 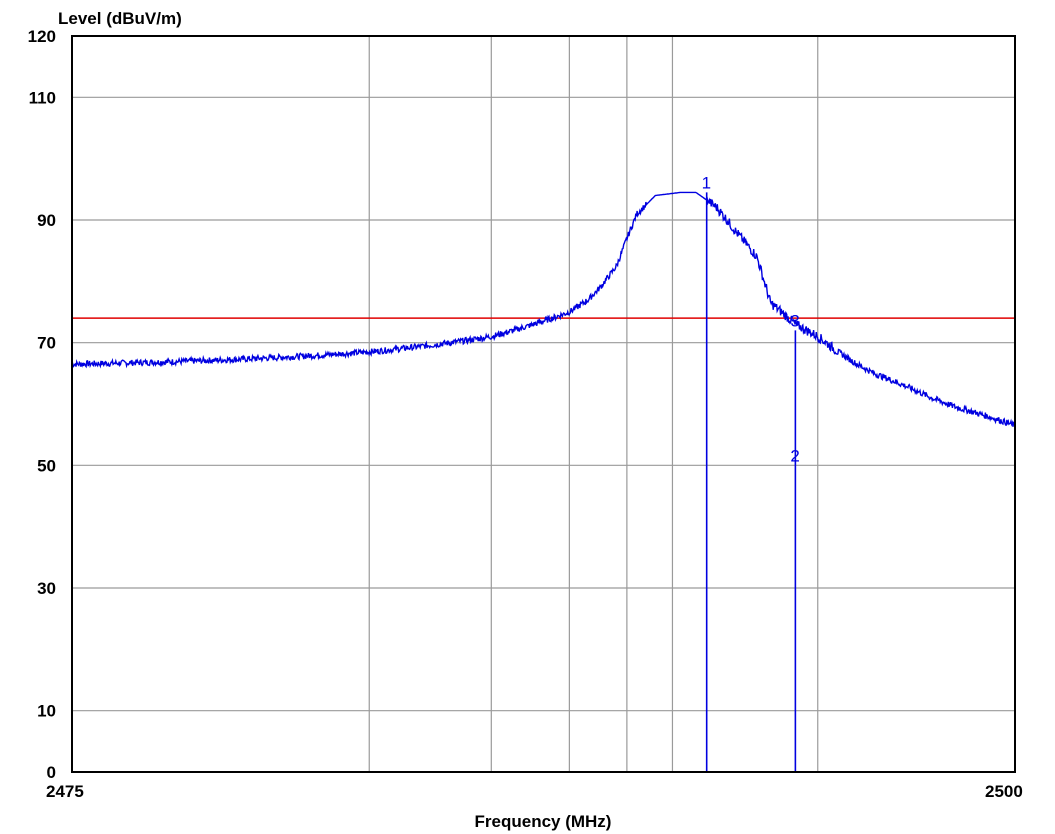 I want to click on y-axis-title: Level (dBuV/m), so click(x=120, y=18).